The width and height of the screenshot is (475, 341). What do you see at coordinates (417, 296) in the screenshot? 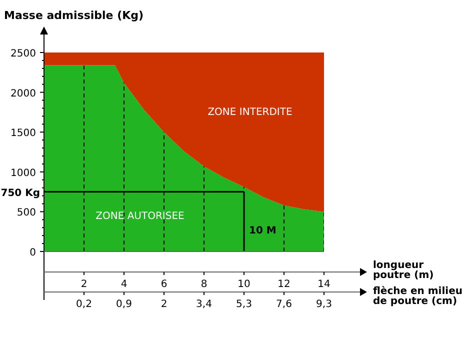
I see `text: flèche en milieu de poutre (cm)` at bounding box center [417, 296].